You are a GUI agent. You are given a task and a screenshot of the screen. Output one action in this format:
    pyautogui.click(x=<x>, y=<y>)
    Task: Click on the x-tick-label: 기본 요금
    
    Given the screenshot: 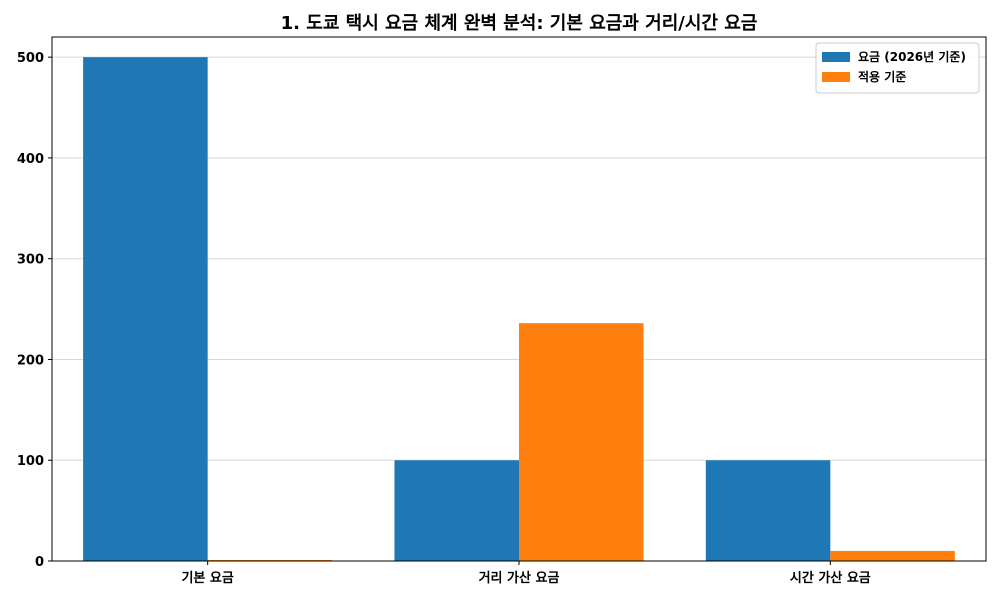 What is the action you would take?
    pyautogui.click(x=207, y=578)
    